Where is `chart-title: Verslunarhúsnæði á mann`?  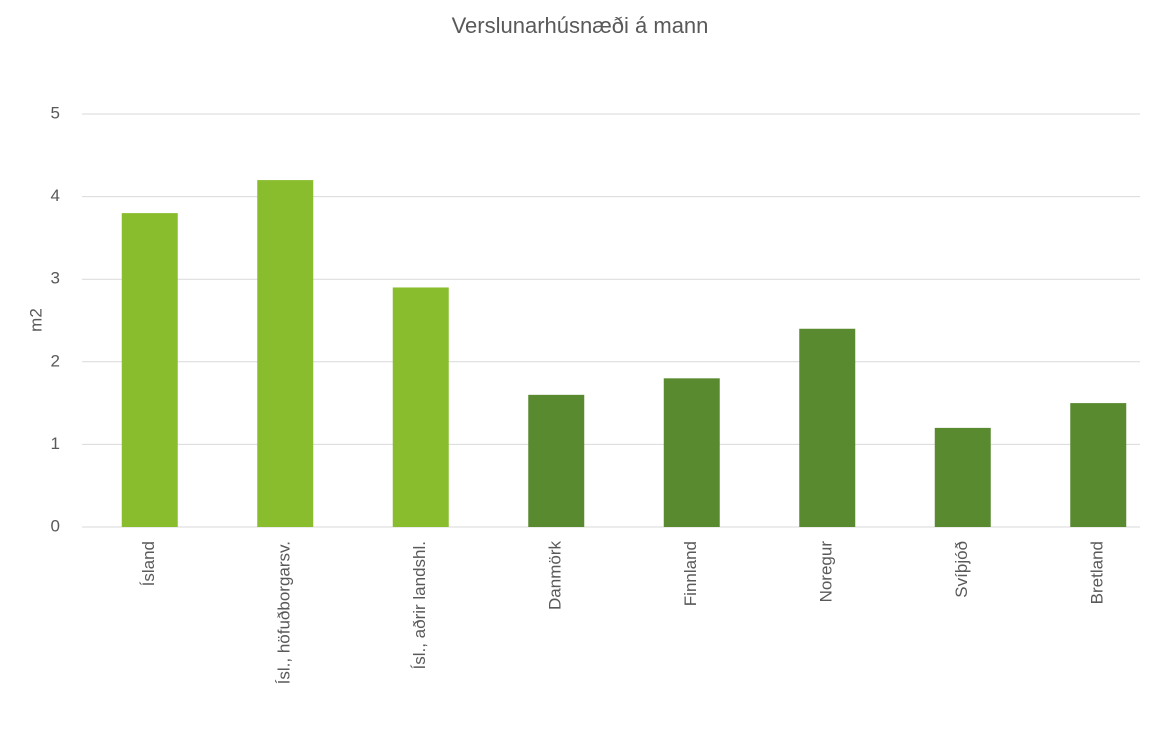 chart-title: Verslunarhúsnæði á mann is located at coordinates (580, 25).